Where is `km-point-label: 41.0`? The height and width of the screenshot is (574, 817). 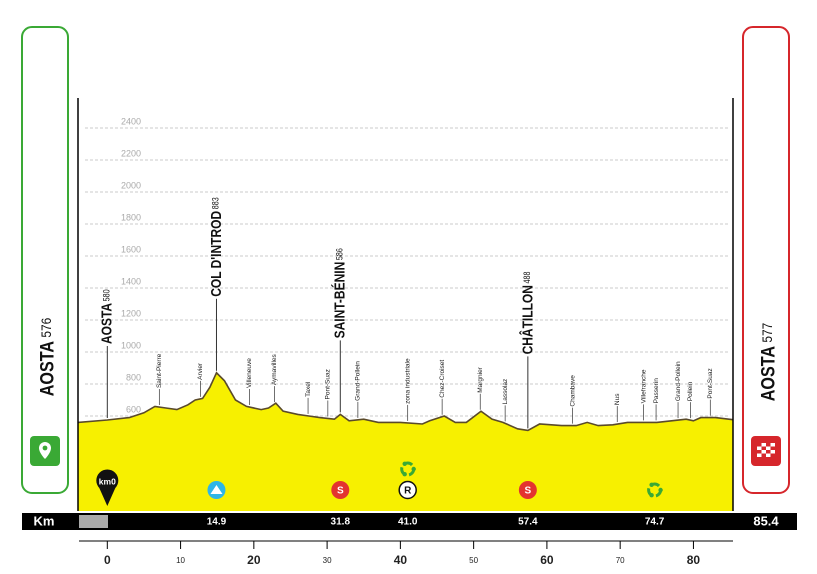
km-point-label: 41.0 is located at coordinates (408, 522).